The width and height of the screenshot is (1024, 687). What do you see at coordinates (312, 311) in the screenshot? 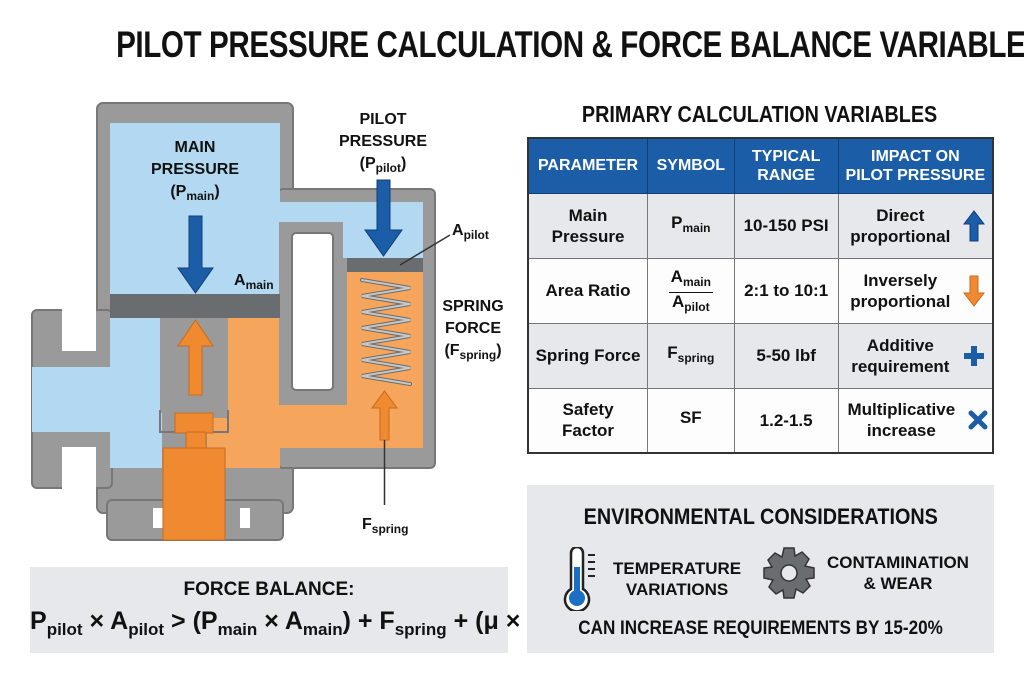
I see `middle-slot` at bounding box center [312, 311].